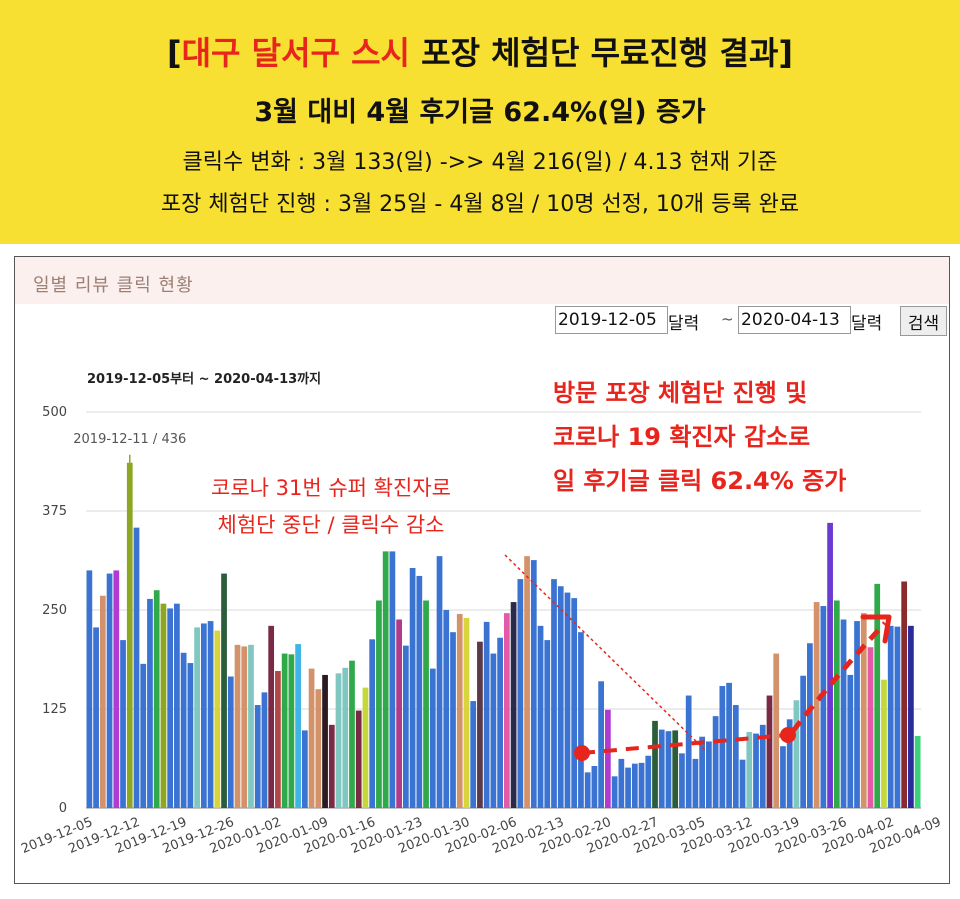 The width and height of the screenshot is (960, 899). I want to click on y-tick-label-0: 0, so click(63, 808).